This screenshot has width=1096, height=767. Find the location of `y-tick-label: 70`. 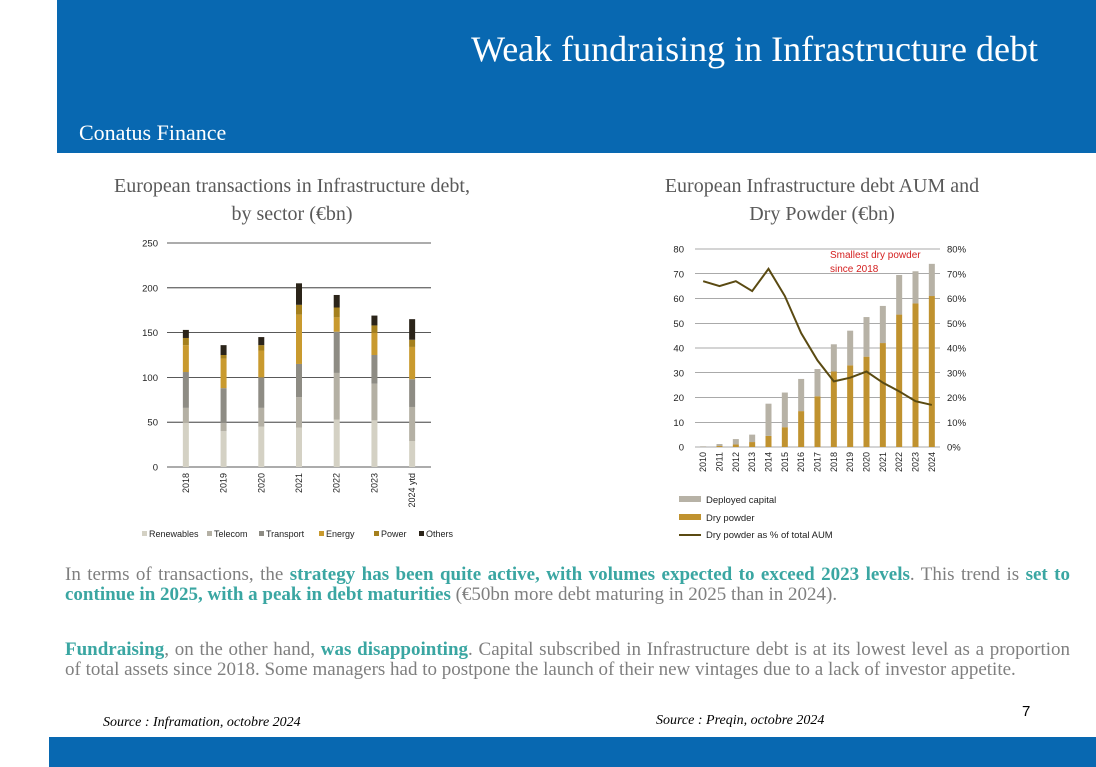

y-tick-label: 70 is located at coordinates (678, 274).